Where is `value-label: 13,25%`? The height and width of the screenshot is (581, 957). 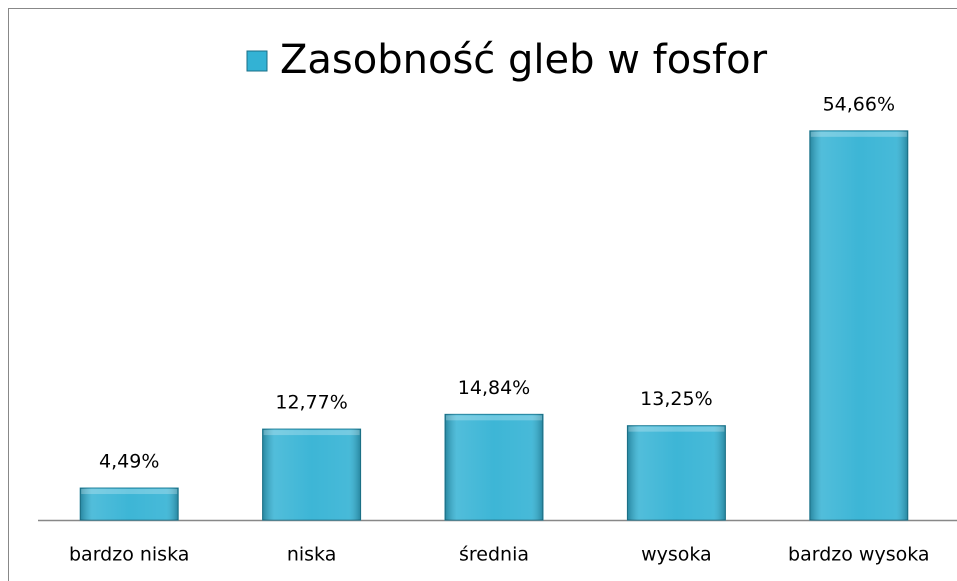
value-label: 13,25% is located at coordinates (676, 399).